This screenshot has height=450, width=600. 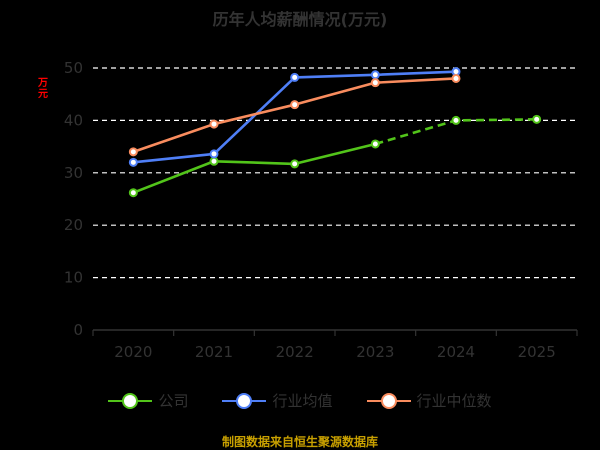 I want to click on legend-symbol-industry-median, so click(x=388, y=400).